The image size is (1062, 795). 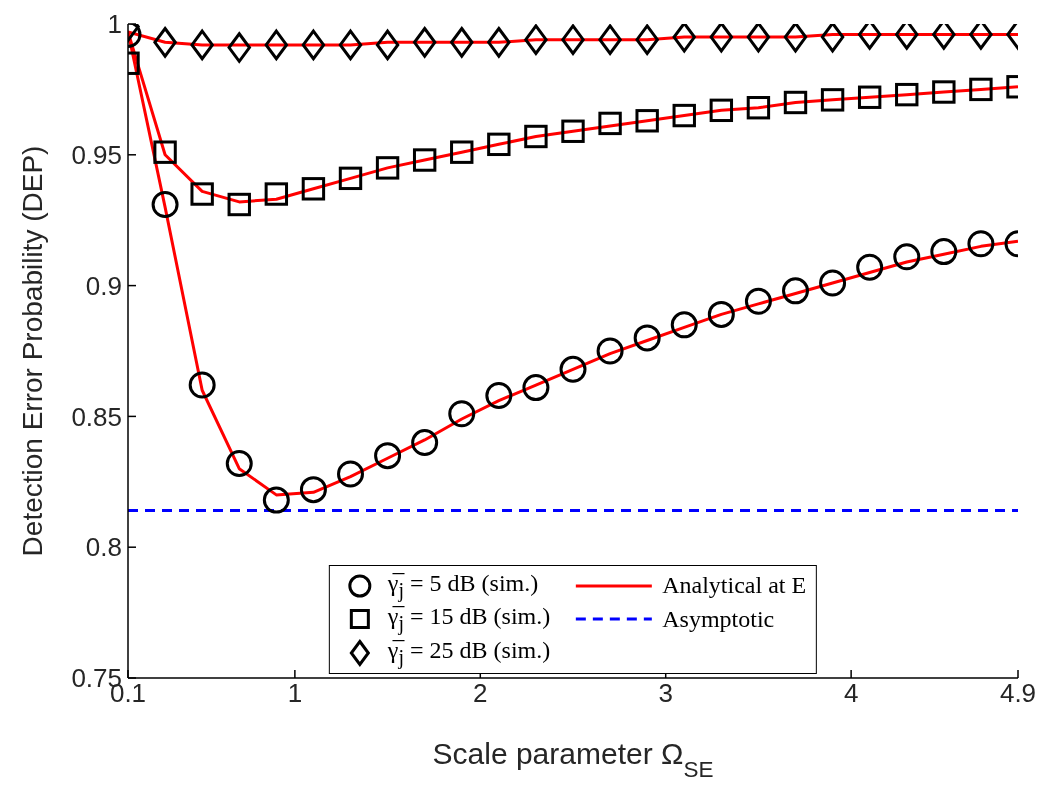 I want to click on legend-label: γ̅$_{j}$ = 5 dB (sim.), so click(x=463, y=585).